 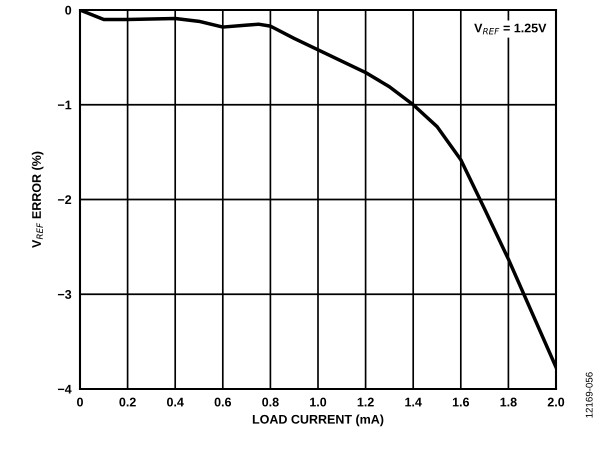 I want to click on y-tick-label: −1, so click(x=65, y=105).